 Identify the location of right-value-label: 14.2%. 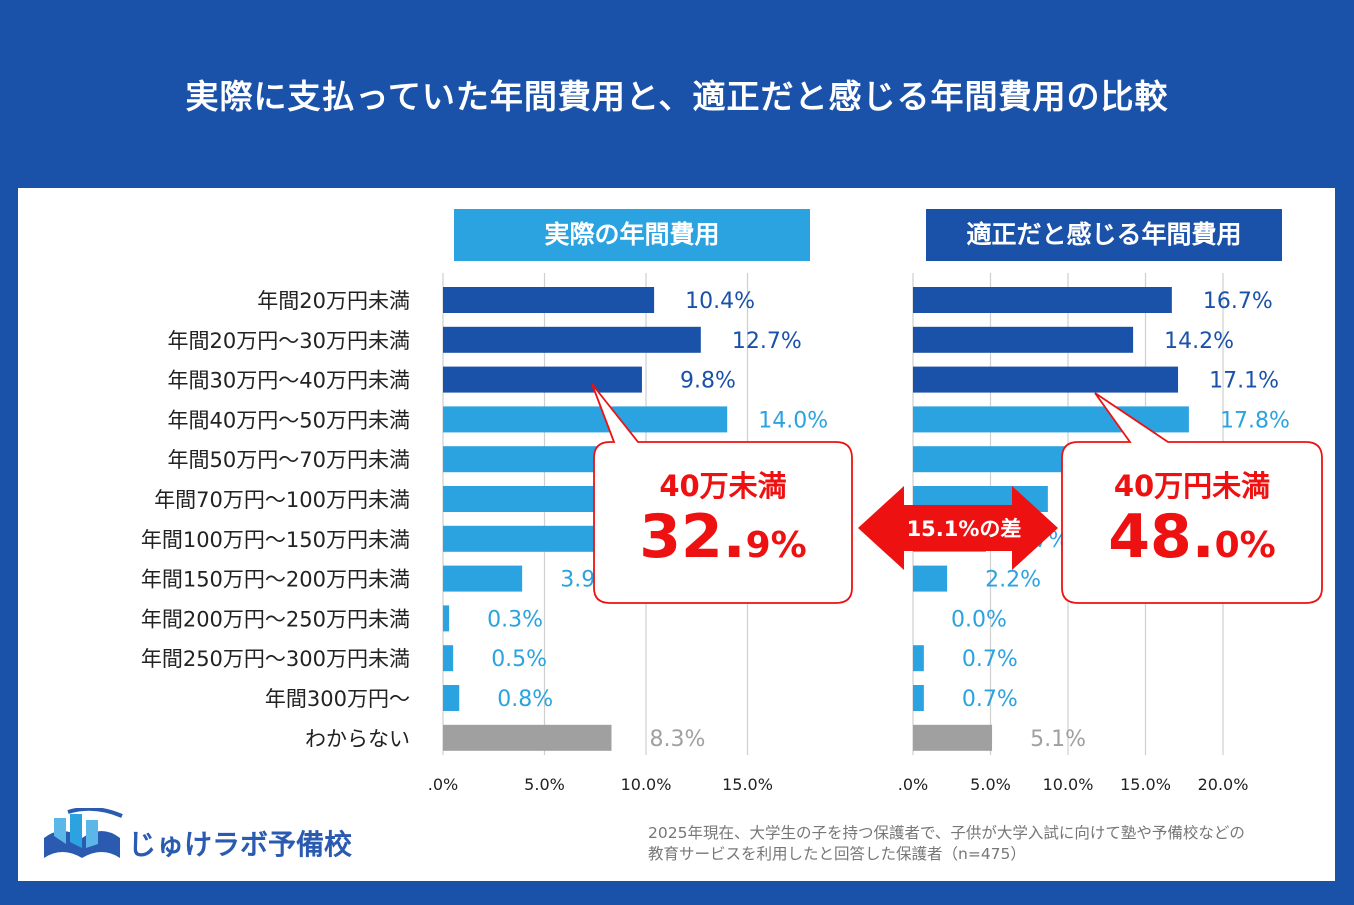
(1199, 341).